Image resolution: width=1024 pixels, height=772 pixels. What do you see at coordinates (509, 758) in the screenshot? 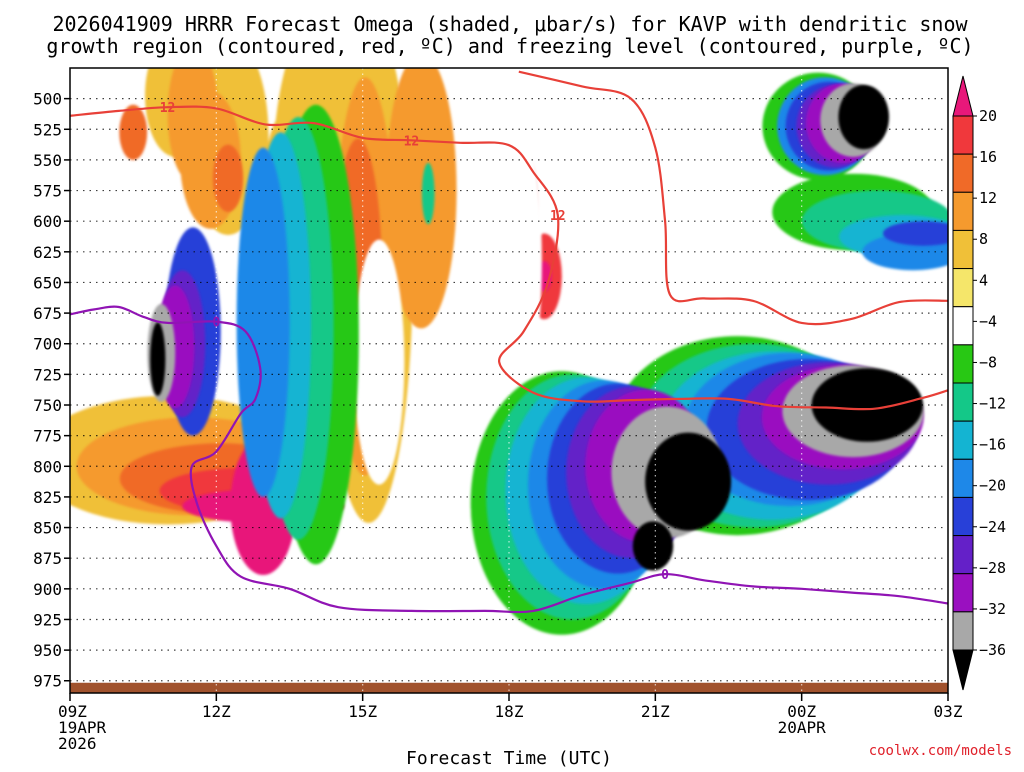
I see `x-axis-title: Forecast Time (UTC)` at bounding box center [509, 758].